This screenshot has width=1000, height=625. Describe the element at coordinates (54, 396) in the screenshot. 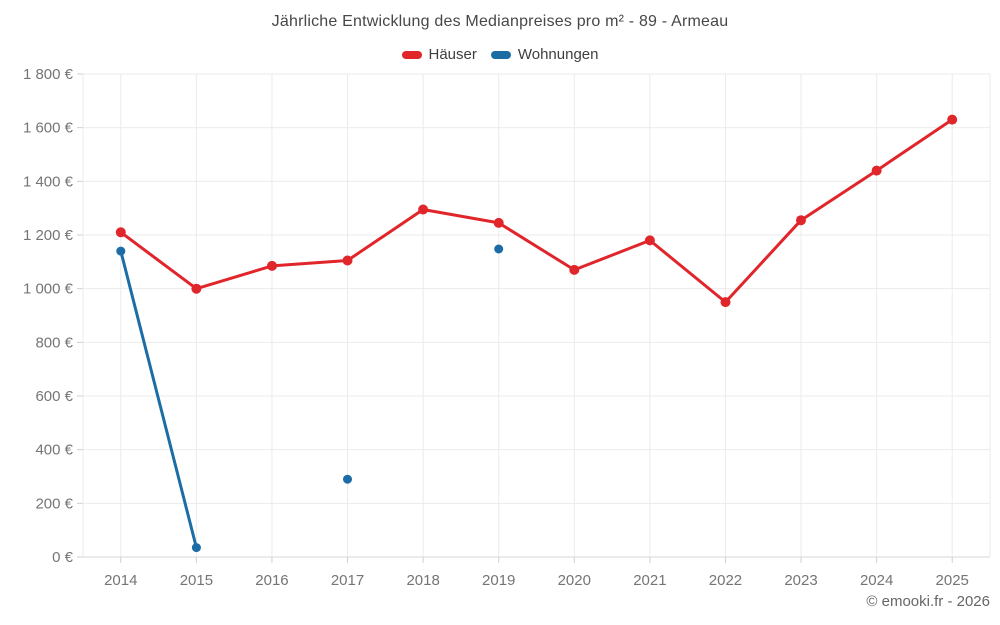

I see `y-axis-label: 600 €` at that location.